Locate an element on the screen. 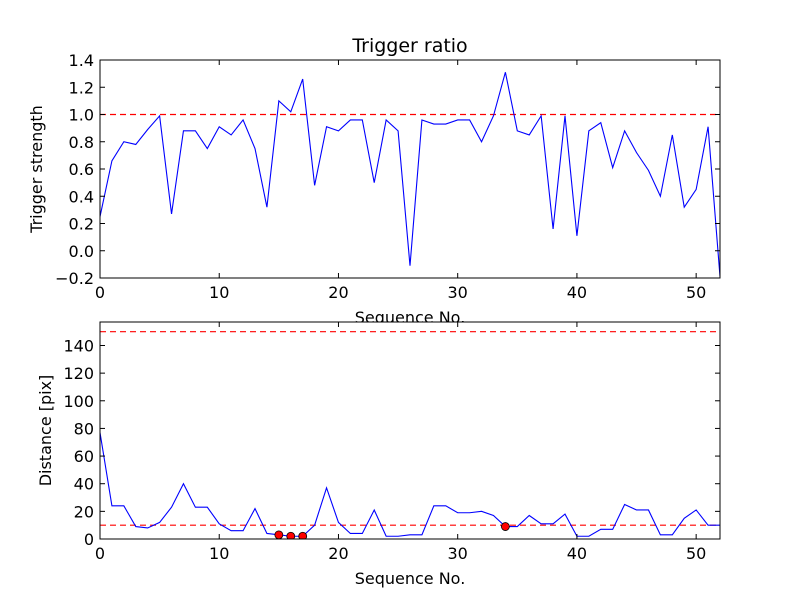  y-tick-label: 1.4 is located at coordinates (81, 60).